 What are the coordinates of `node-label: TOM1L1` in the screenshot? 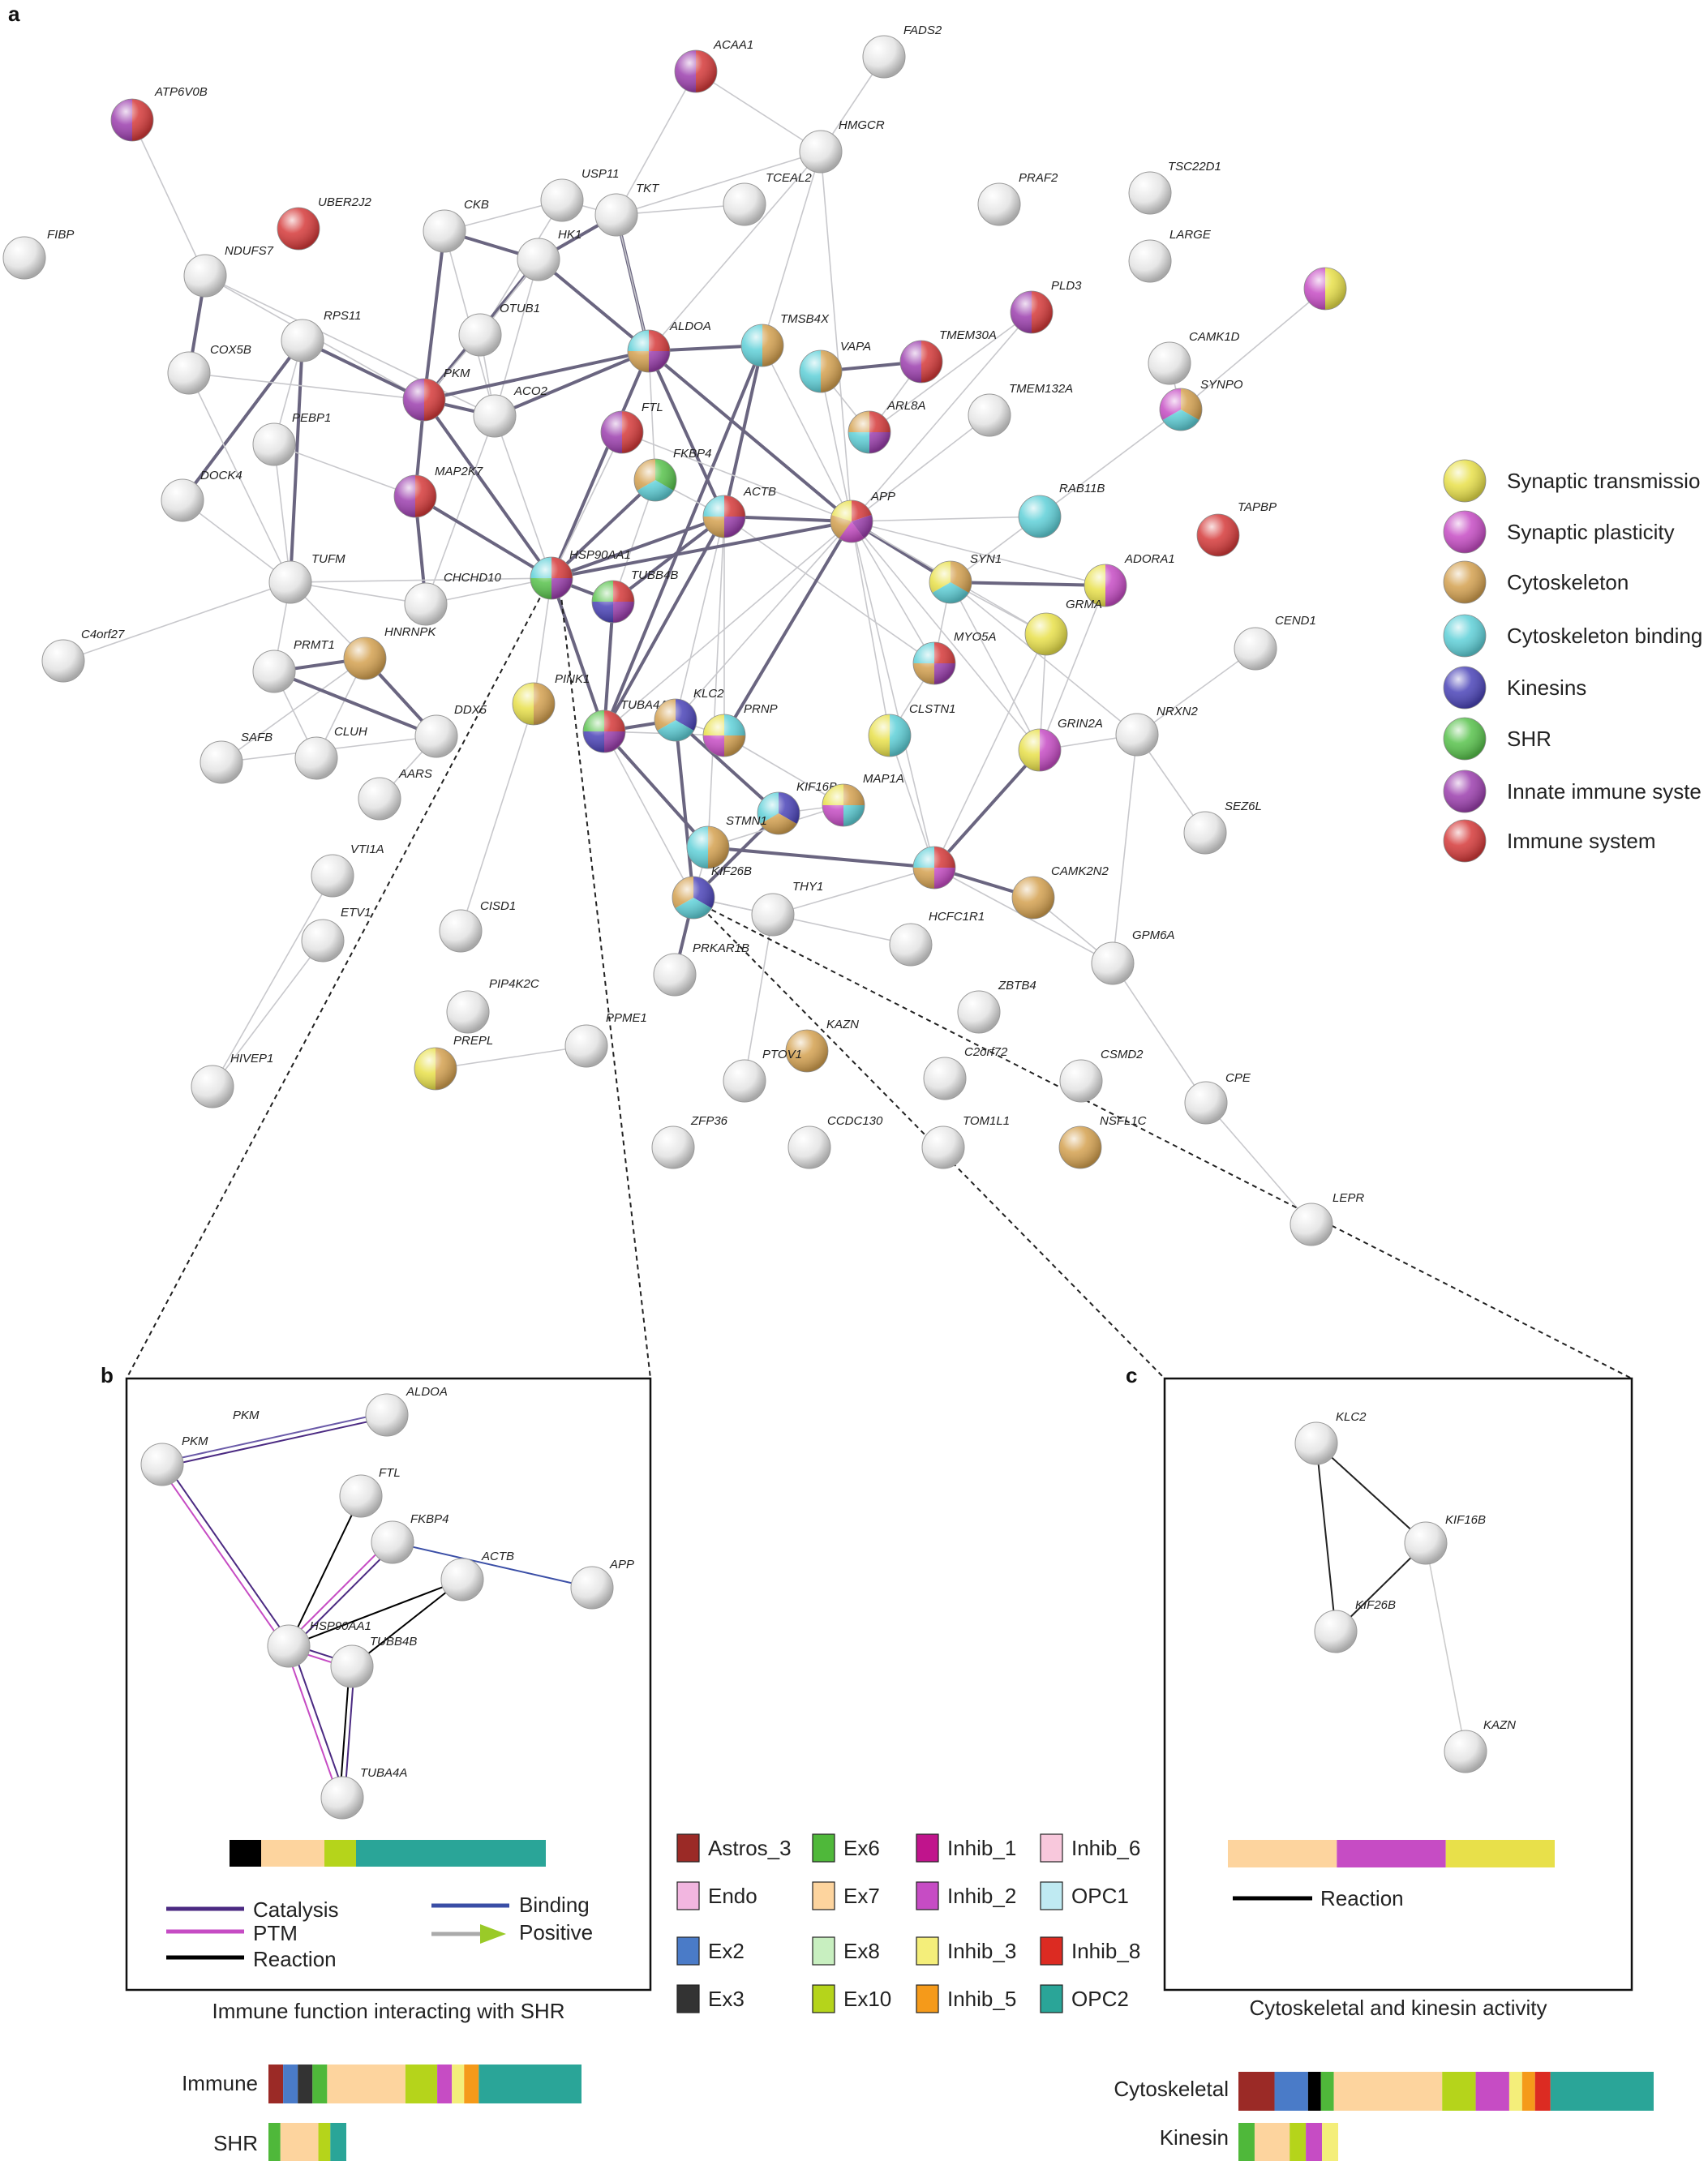 It's located at (986, 1121).